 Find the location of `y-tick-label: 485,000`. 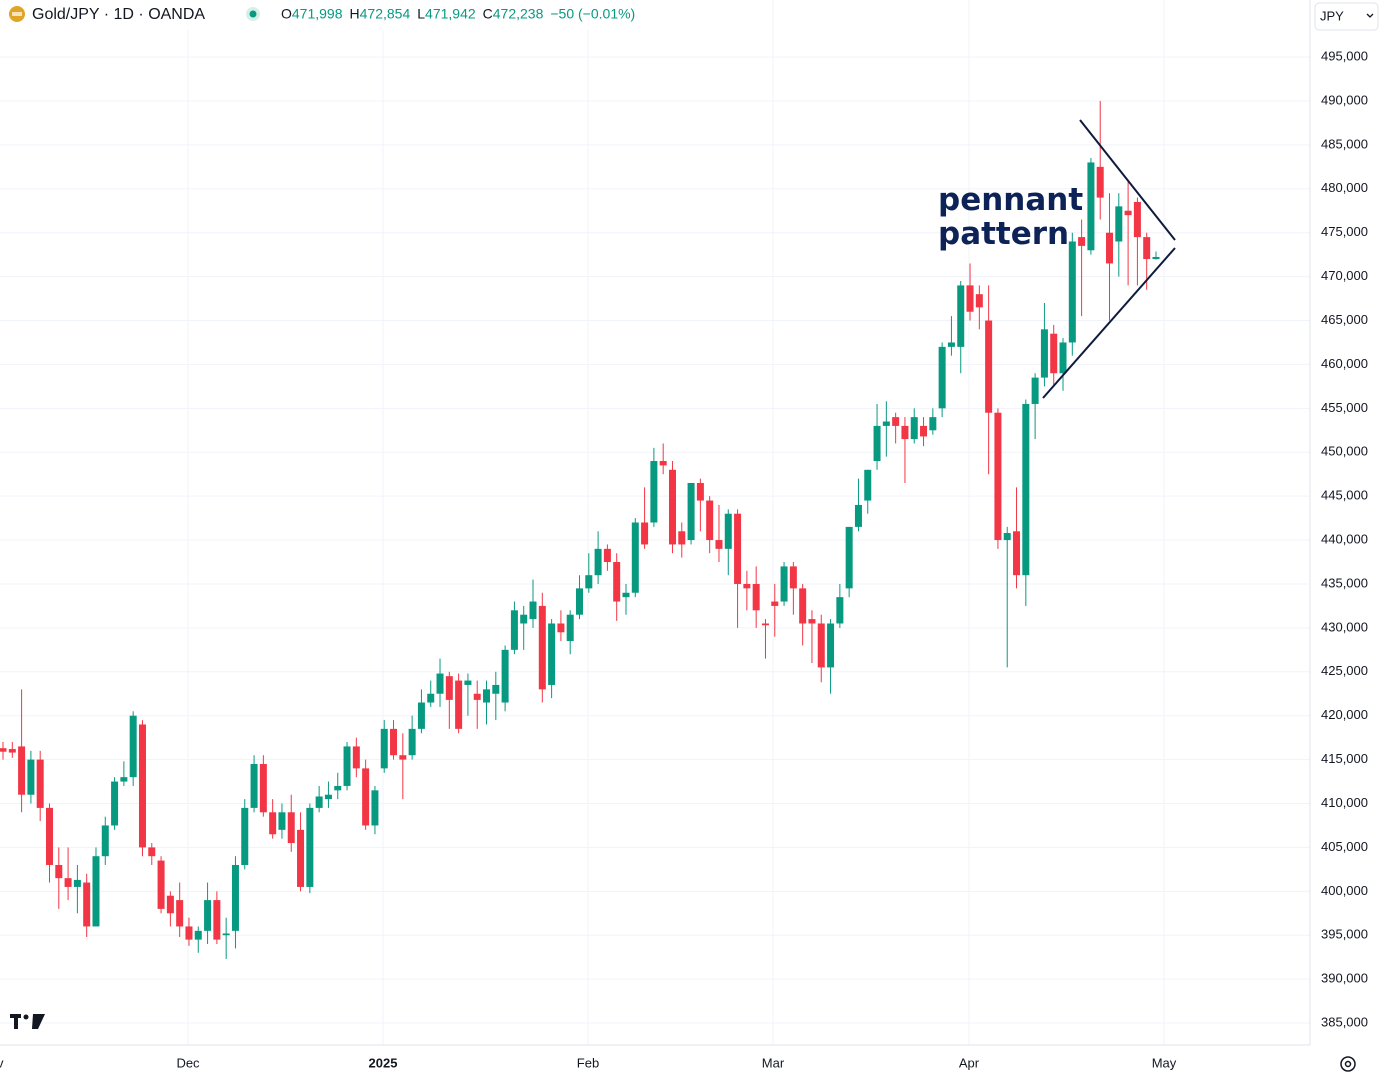

y-tick-label: 485,000 is located at coordinates (1344, 143).